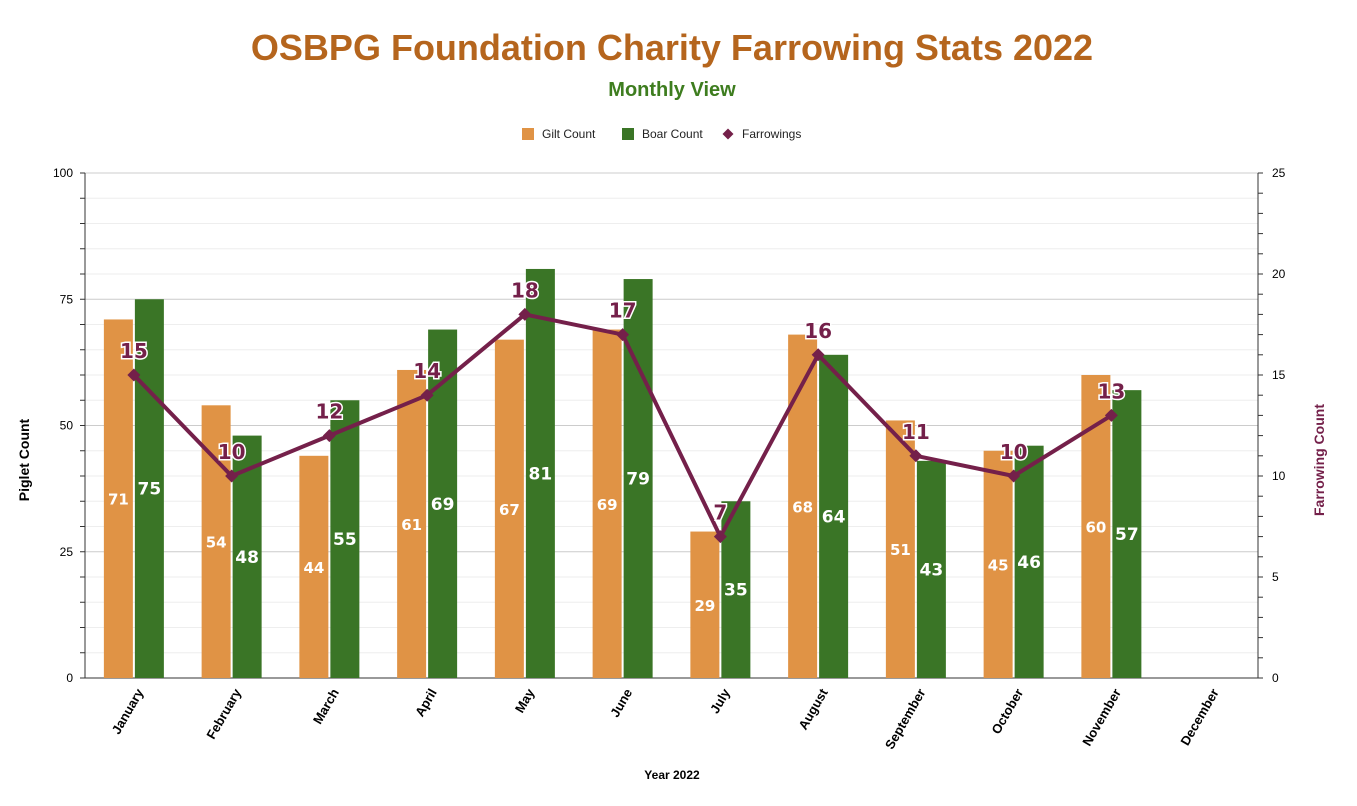  What do you see at coordinates (771, 134) in the screenshot?
I see `legend-label-farrowings: Farrowings` at bounding box center [771, 134].